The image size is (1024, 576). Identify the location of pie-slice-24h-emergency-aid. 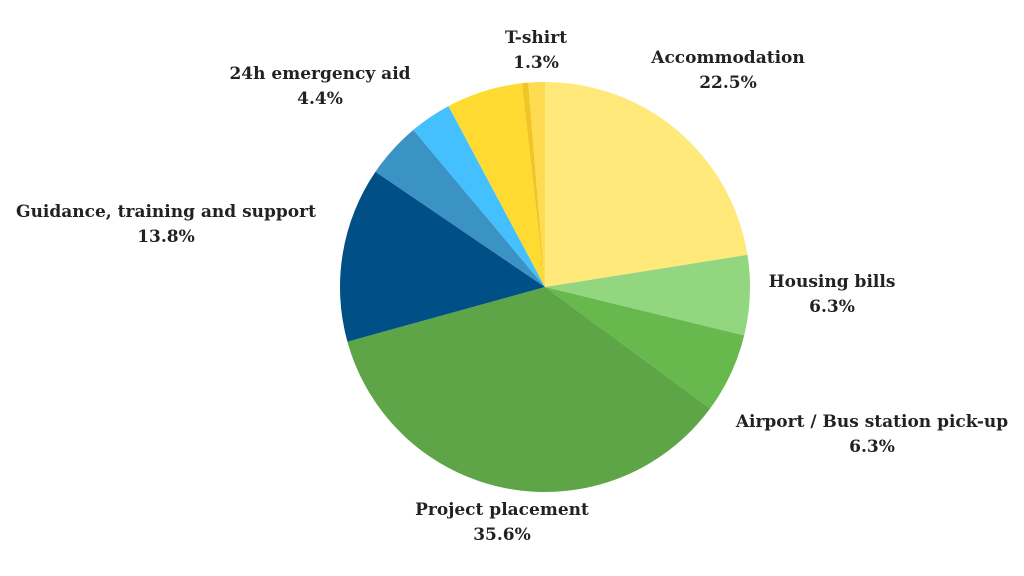
(460, 208).